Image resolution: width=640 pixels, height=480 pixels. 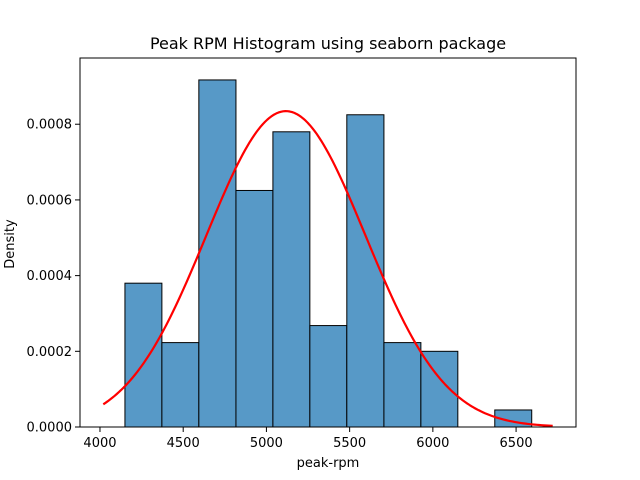 What do you see at coordinates (99, 443) in the screenshot?
I see `x-tick-label-0: 4000` at bounding box center [99, 443].